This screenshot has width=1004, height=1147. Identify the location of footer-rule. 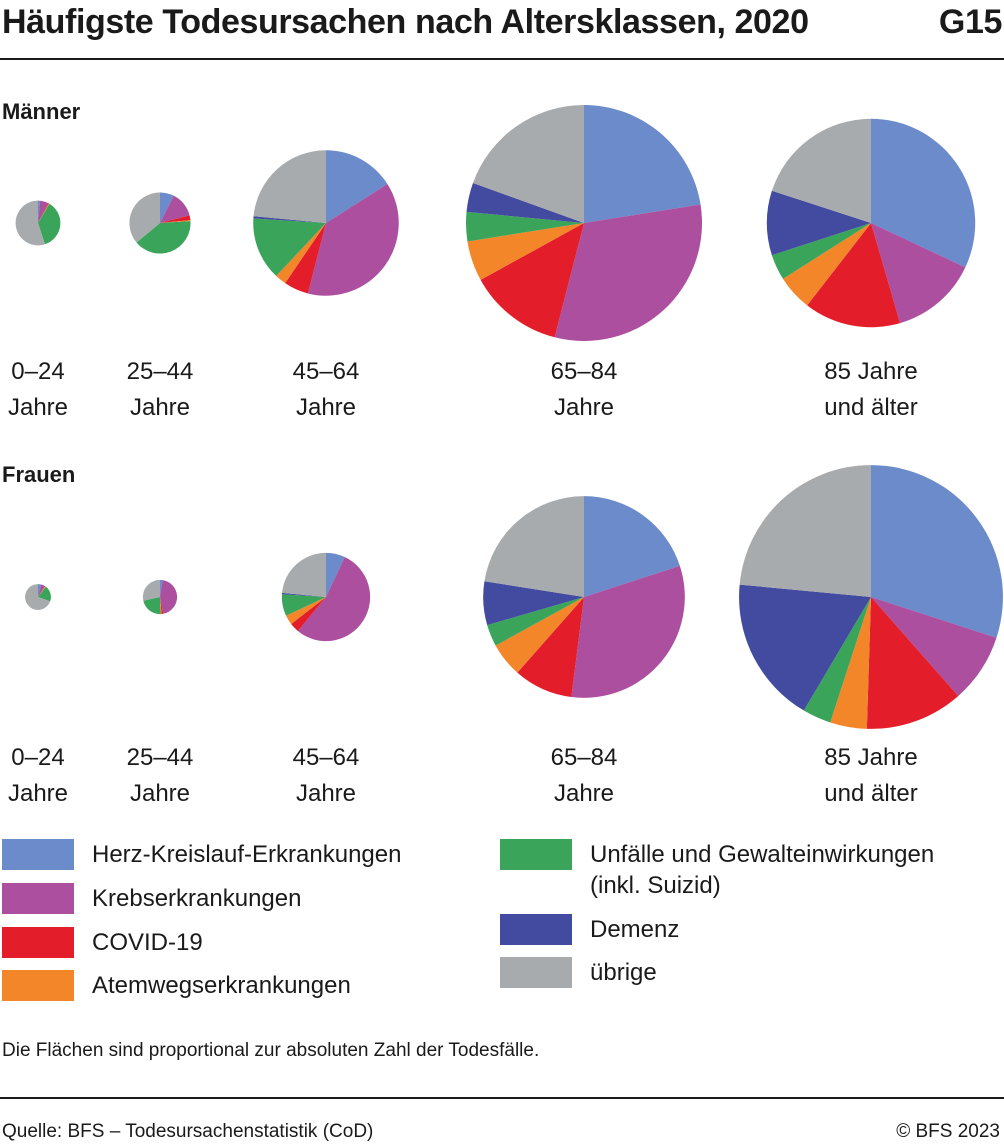
(502, 1098).